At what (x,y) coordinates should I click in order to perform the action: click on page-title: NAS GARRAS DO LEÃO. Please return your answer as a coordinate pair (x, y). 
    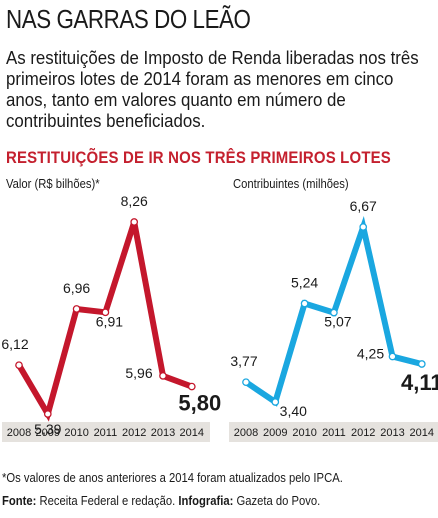
    Looking at the image, I should click on (128, 19).